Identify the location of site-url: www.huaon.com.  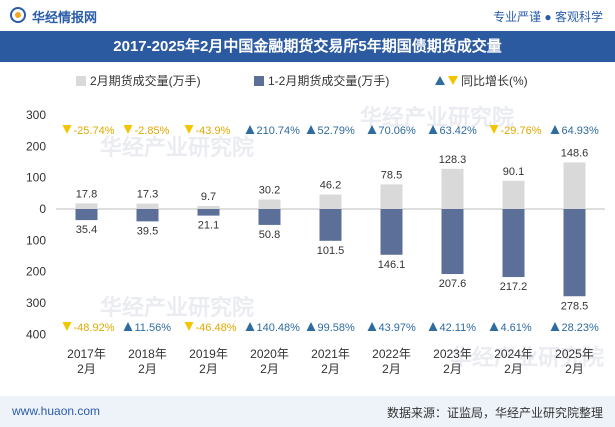
(56, 411).